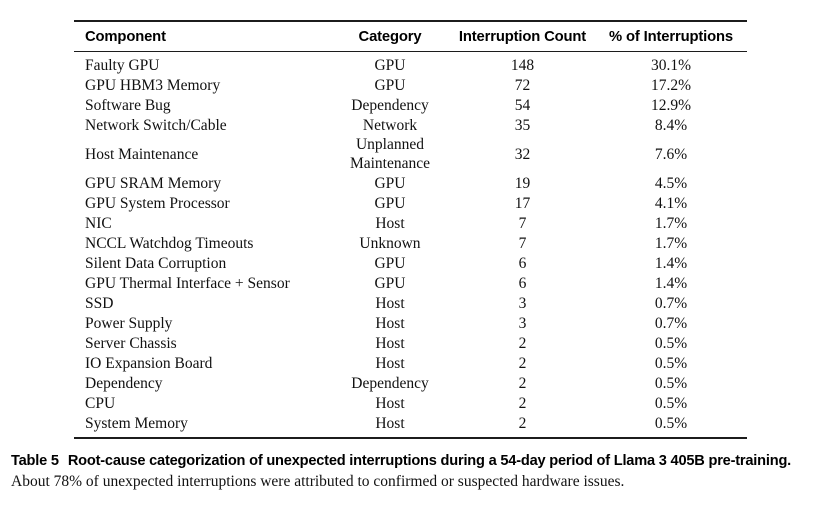 The height and width of the screenshot is (505, 819). What do you see at coordinates (522, 125) in the screenshot?
I see `cell-count: 35` at bounding box center [522, 125].